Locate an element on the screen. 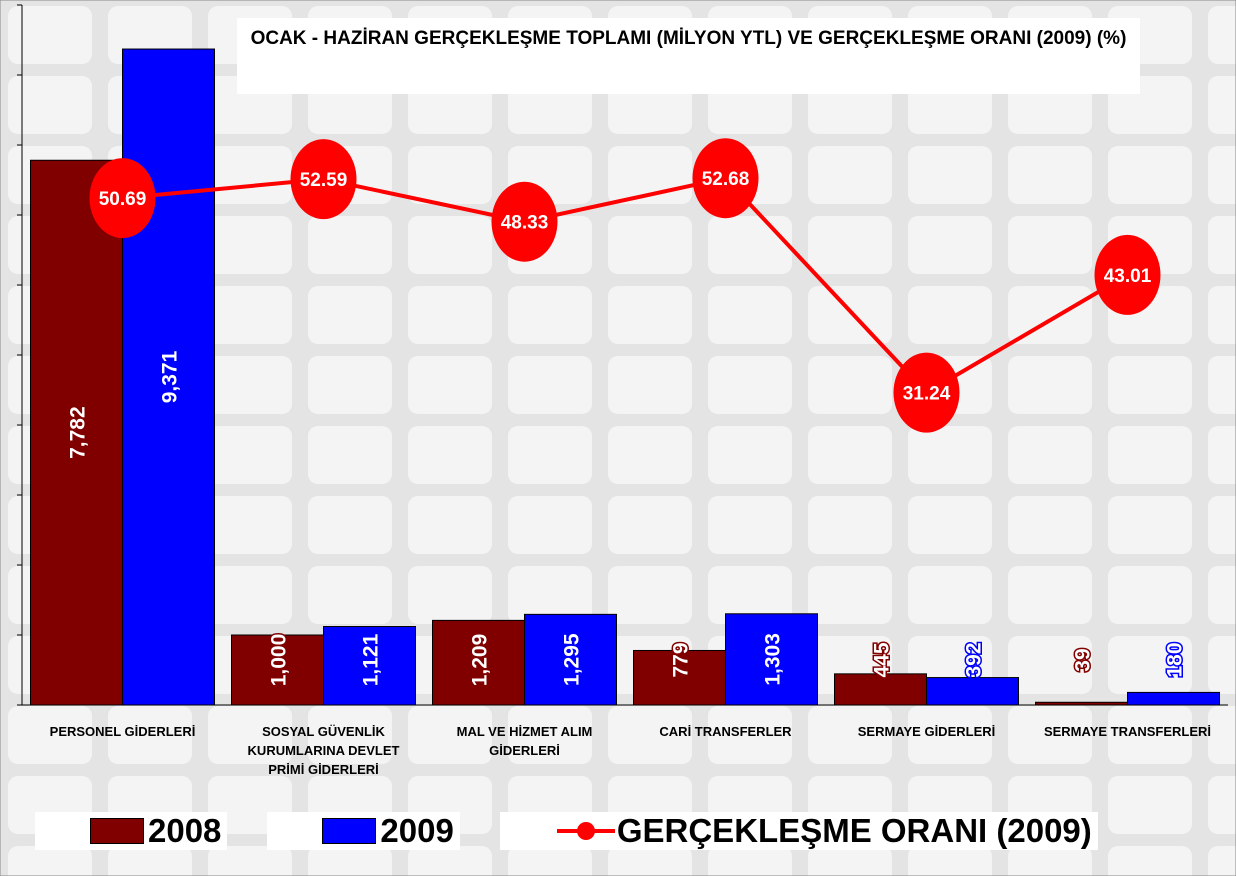  data-label: 1,295 is located at coordinates (572, 659).